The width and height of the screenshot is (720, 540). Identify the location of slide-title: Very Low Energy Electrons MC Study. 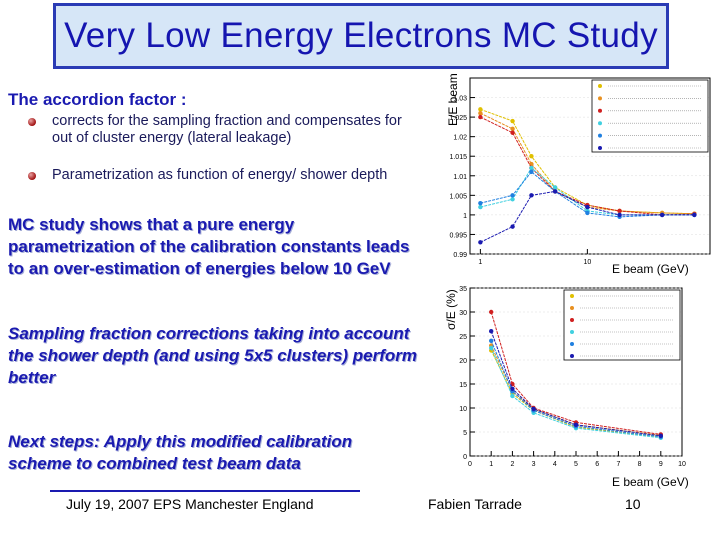
(361, 35).